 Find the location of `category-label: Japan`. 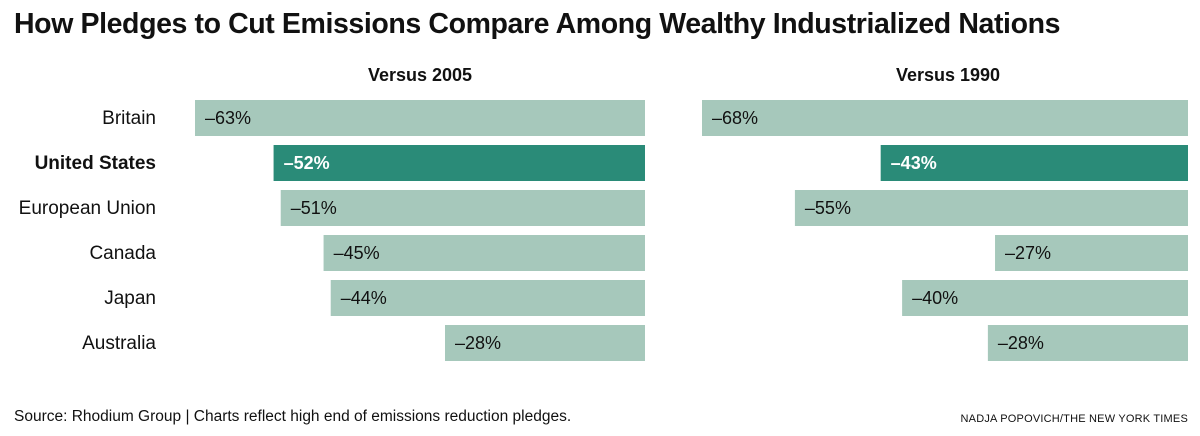

category-label: Japan is located at coordinates (130, 298).